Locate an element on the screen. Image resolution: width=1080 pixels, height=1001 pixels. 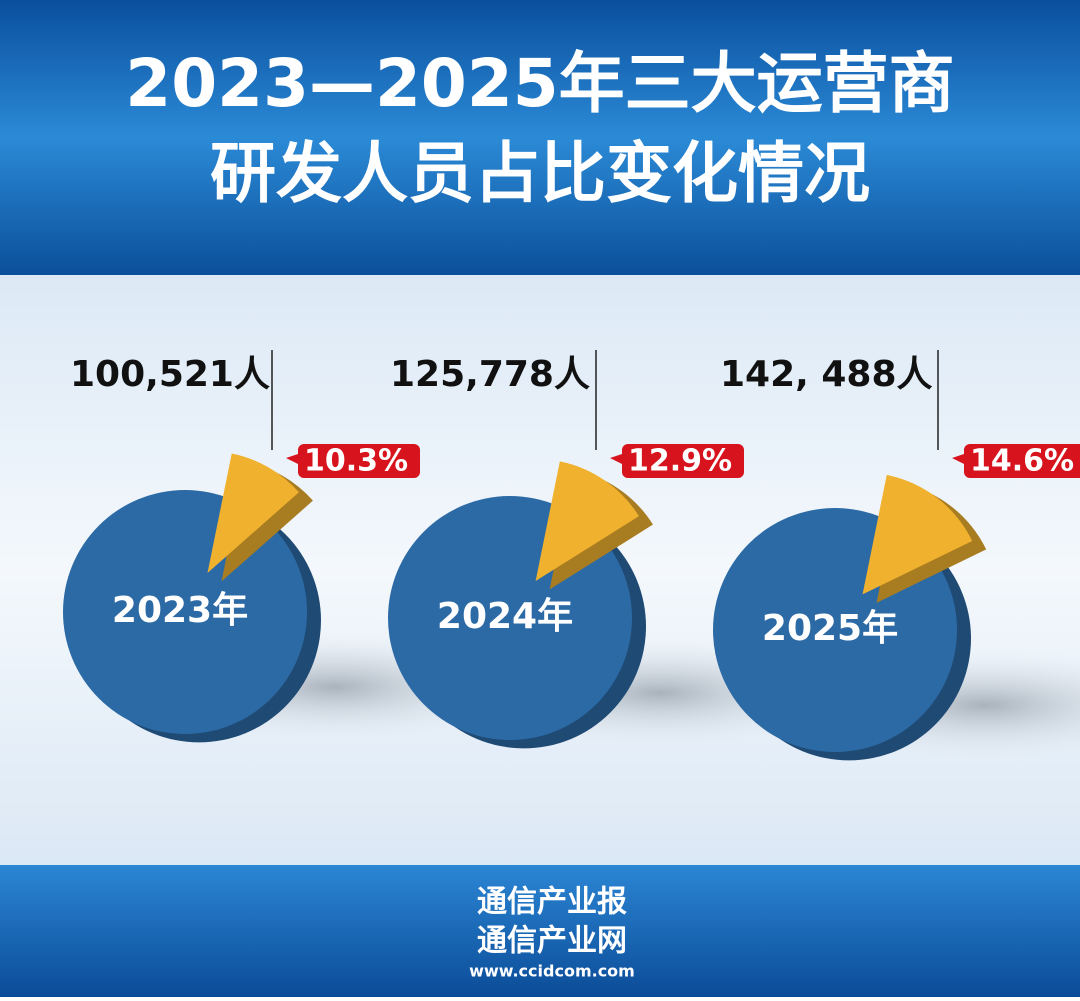
value-label: 12.9% is located at coordinates (680, 461).